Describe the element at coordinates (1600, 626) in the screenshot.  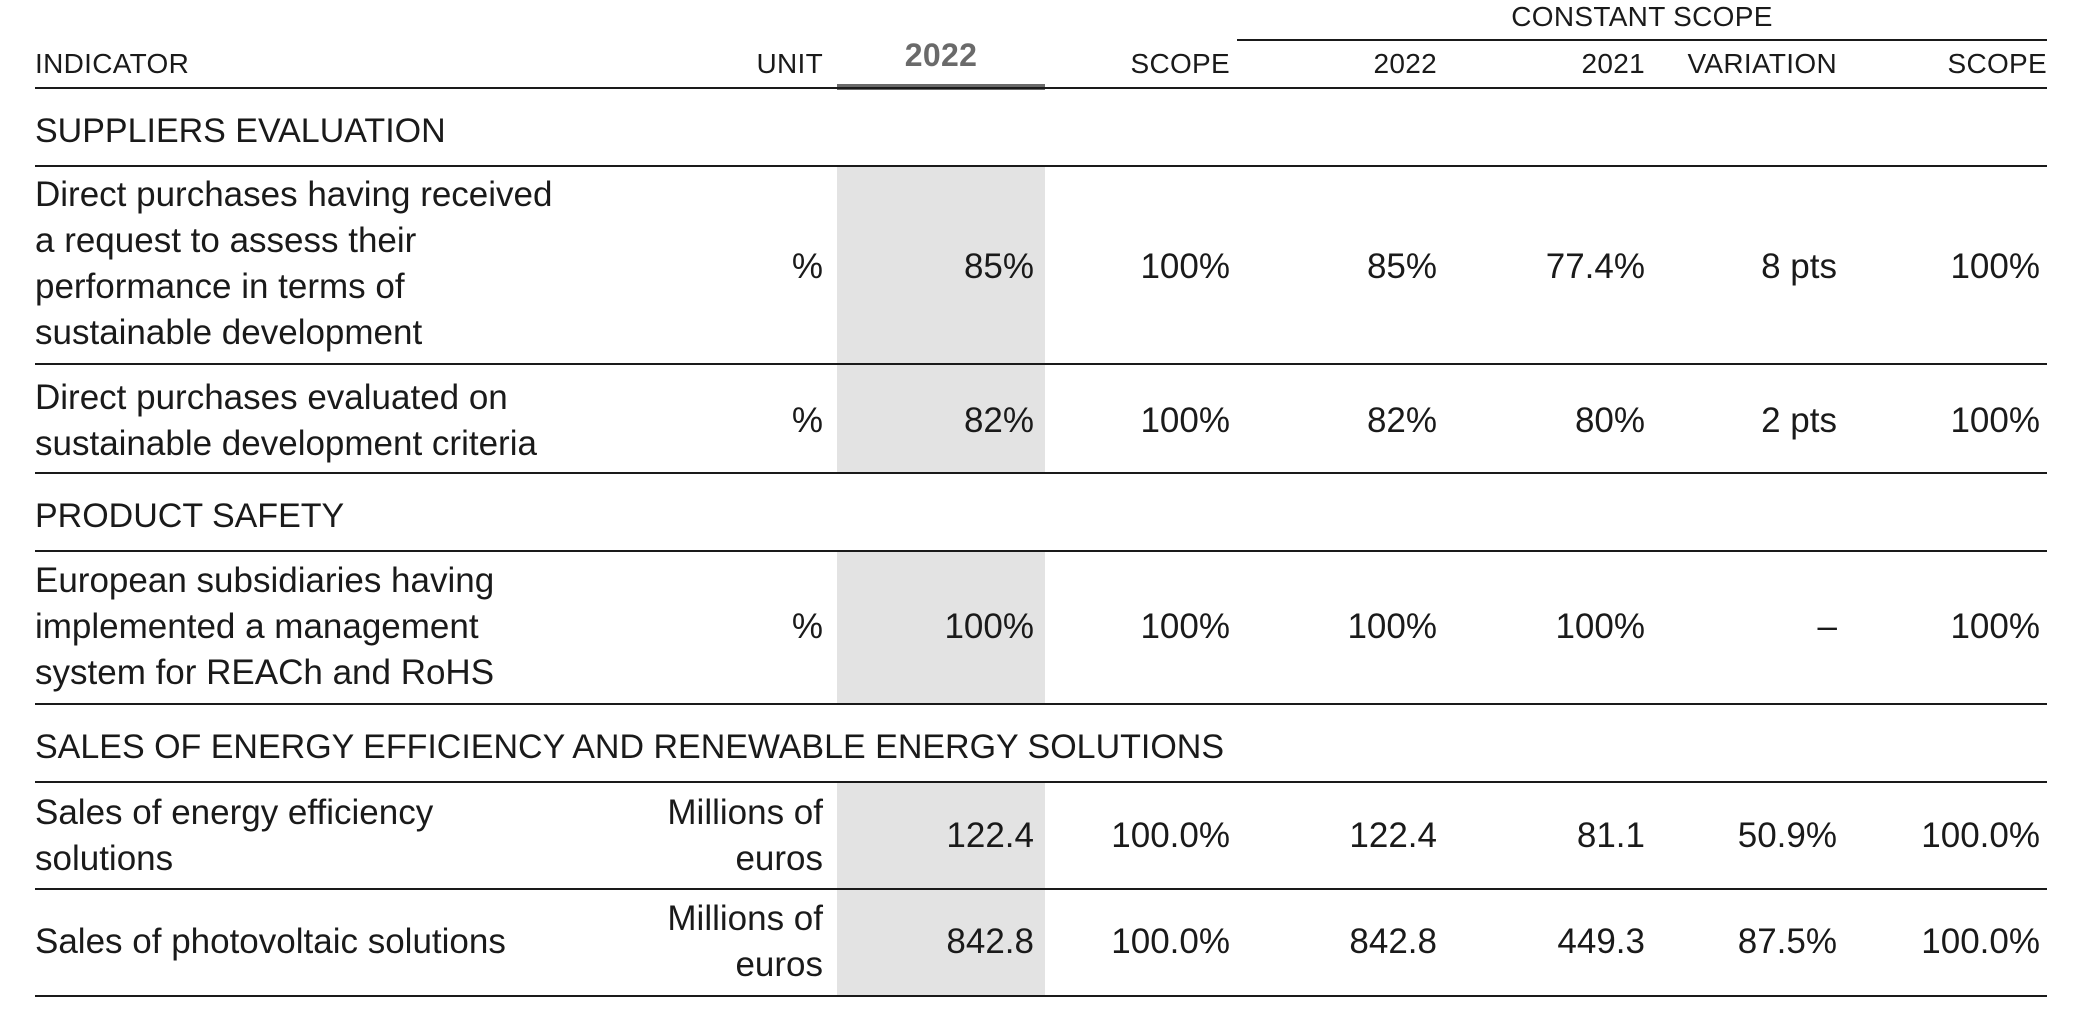
I see `value-cs-2021: 100%` at that location.